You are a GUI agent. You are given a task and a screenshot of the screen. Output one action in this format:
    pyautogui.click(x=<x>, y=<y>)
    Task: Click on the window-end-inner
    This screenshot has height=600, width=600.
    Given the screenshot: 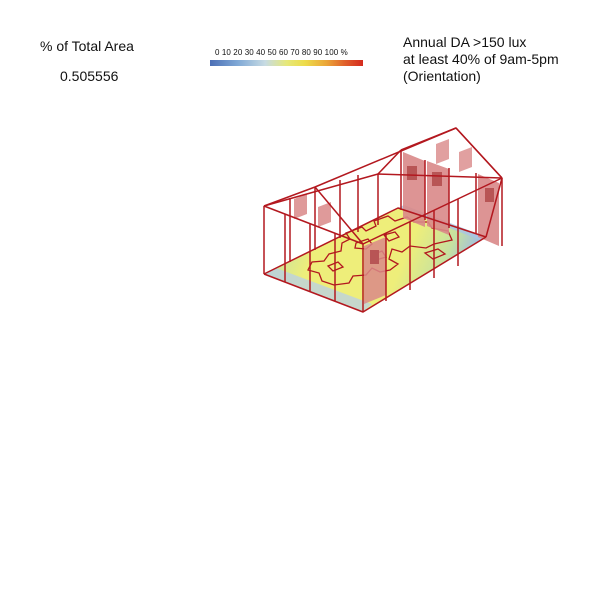 What is the action you would take?
    pyautogui.click(x=489, y=195)
    